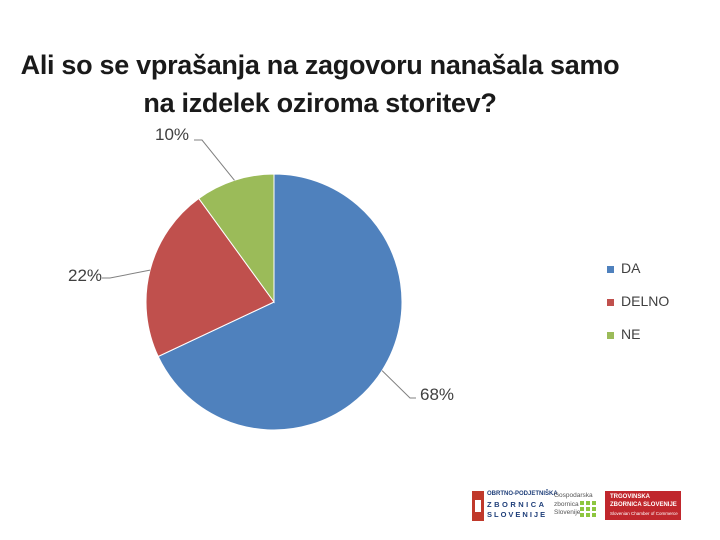 The width and height of the screenshot is (720, 540). What do you see at coordinates (172, 134) in the screenshot?
I see `data-label-ne: 10%` at bounding box center [172, 134].